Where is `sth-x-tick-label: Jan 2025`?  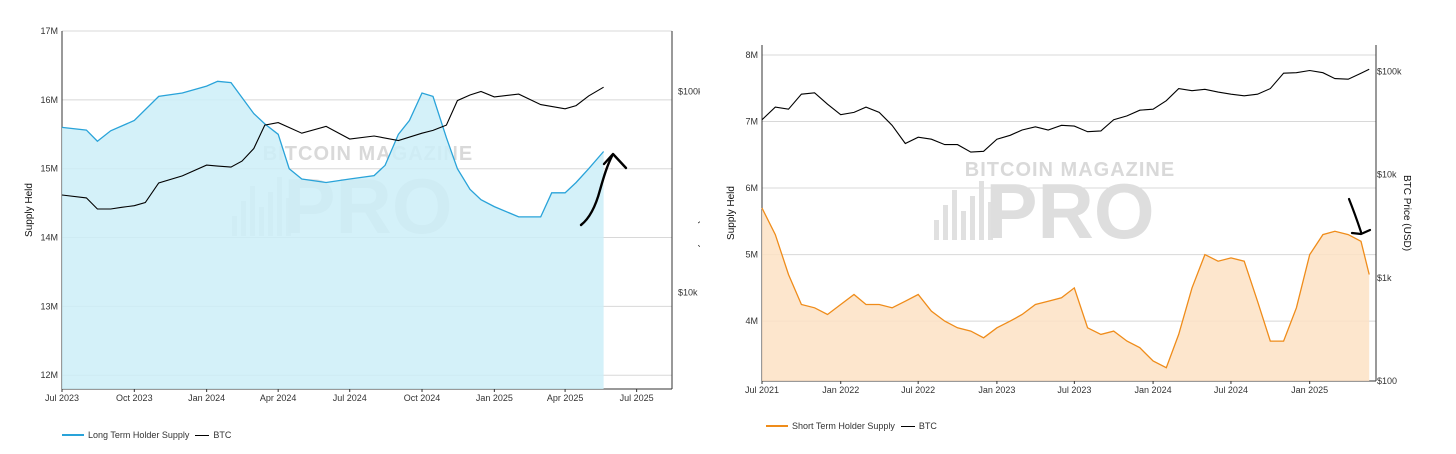
sth-x-tick-label: Jan 2025 is located at coordinates (1309, 390).